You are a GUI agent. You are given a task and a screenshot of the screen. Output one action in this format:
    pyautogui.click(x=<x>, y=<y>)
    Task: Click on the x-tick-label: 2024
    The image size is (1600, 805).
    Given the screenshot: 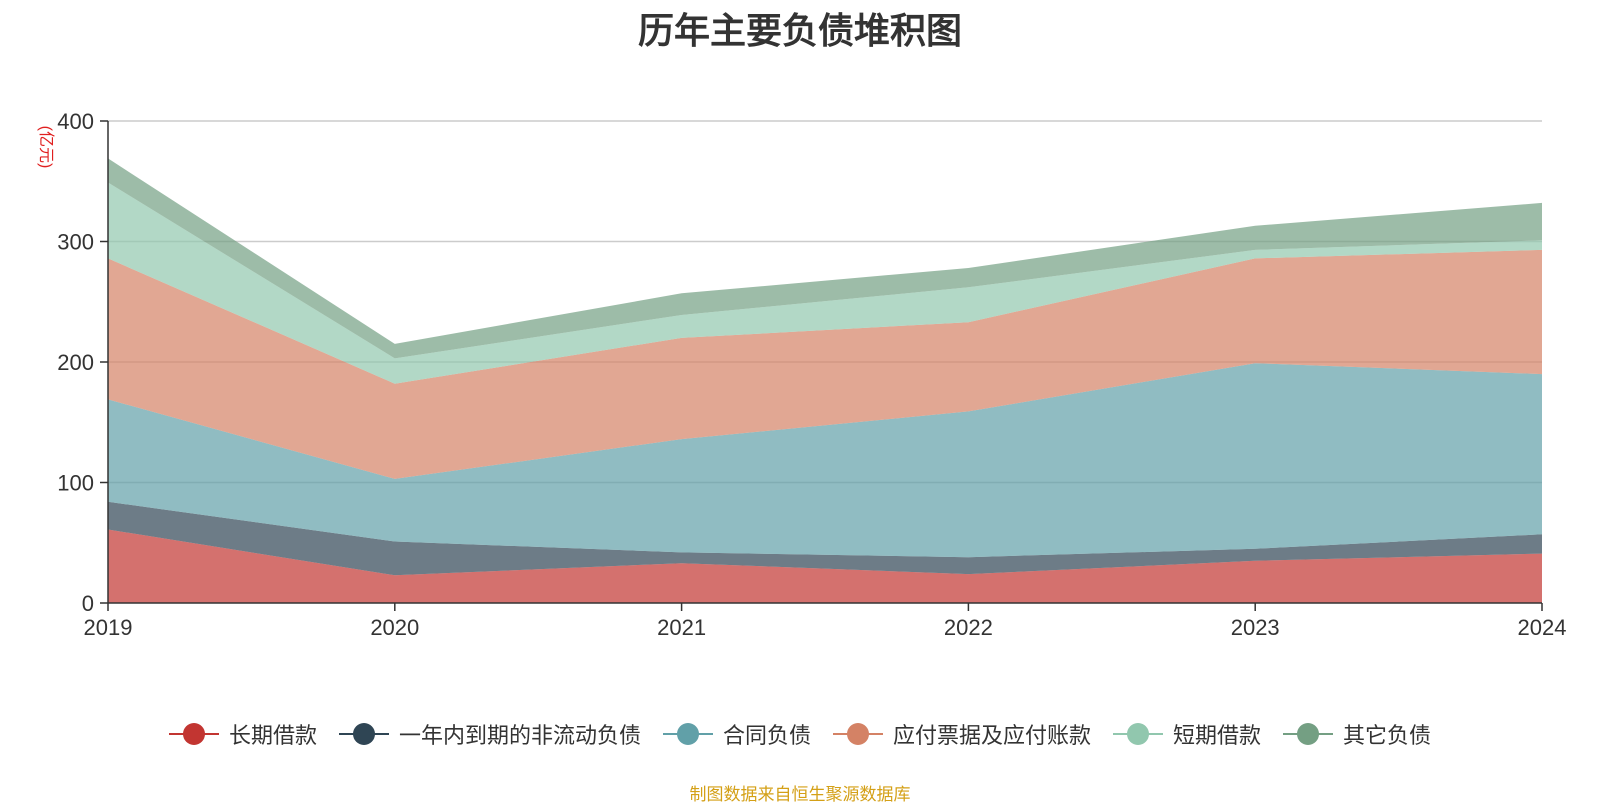 What is the action you would take?
    pyautogui.click(x=1542, y=627)
    